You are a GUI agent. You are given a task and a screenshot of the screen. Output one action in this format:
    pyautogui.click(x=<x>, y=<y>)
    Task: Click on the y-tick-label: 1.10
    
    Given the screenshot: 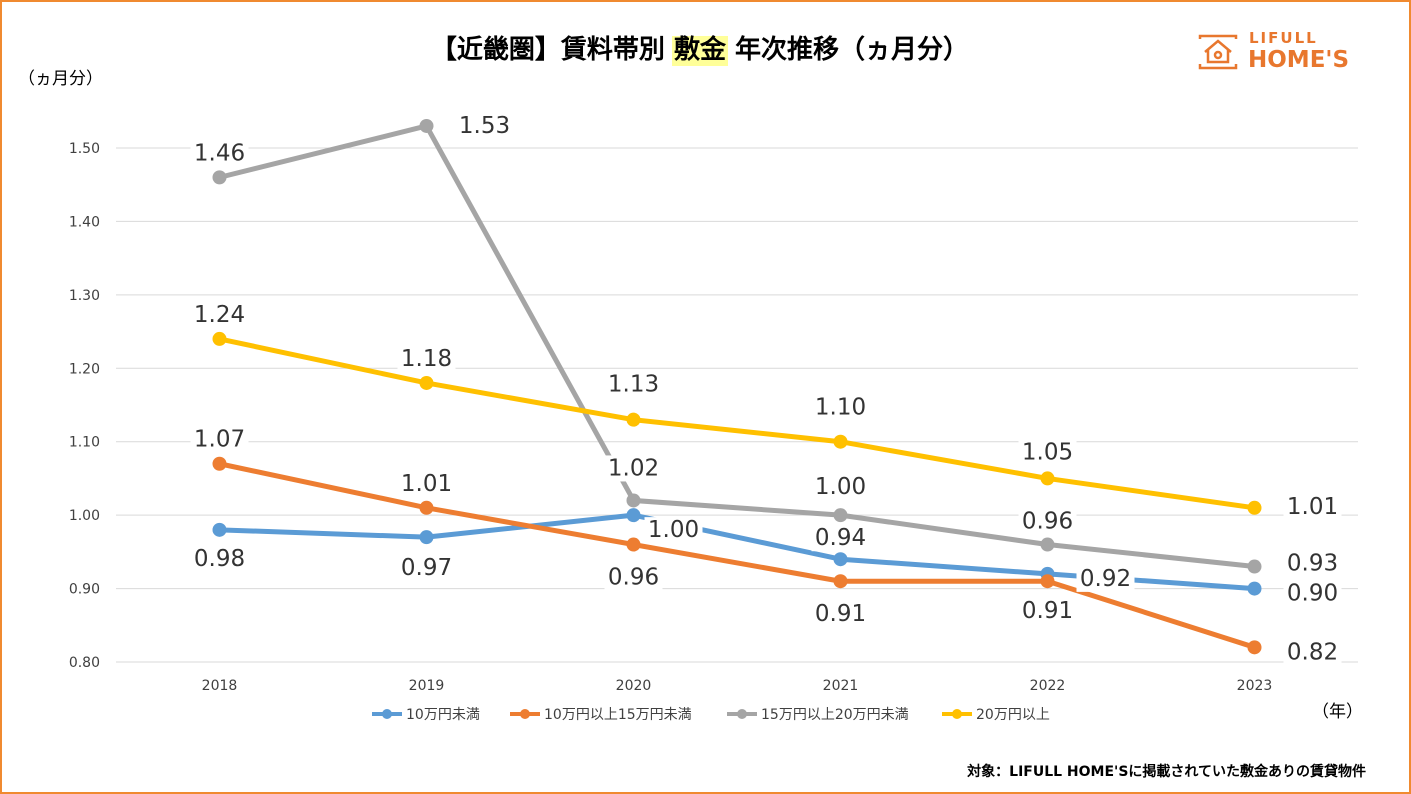 What is the action you would take?
    pyautogui.click(x=84, y=443)
    